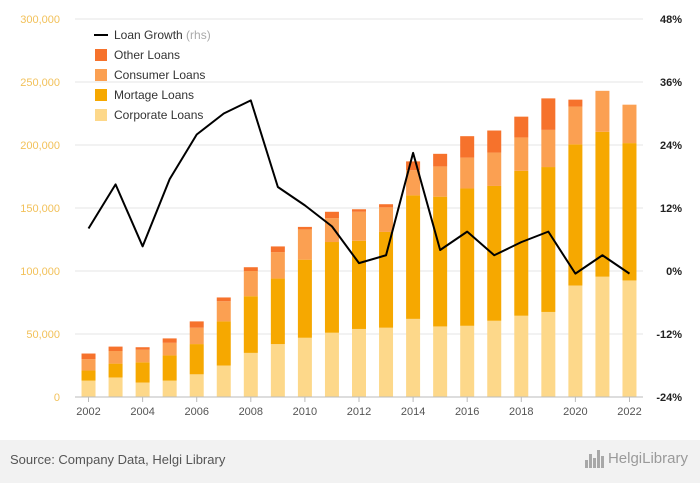 The height and width of the screenshot is (483, 700). What do you see at coordinates (162, 35) in the screenshot?
I see `legend-label: Loan Growth (rhs)` at bounding box center [162, 35].